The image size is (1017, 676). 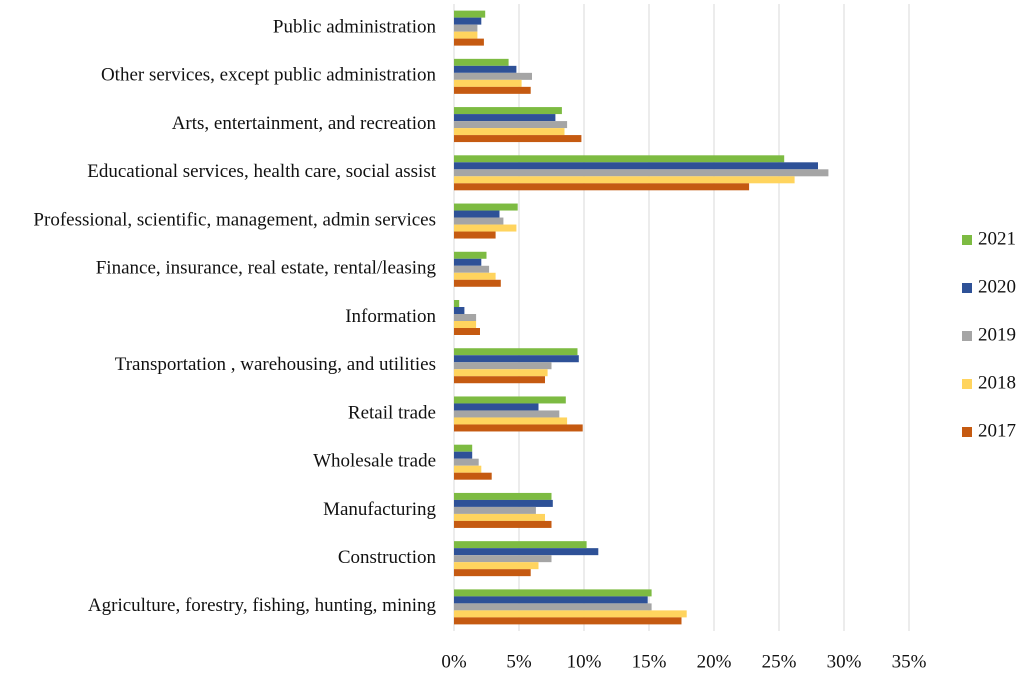 I want to click on x-tick-label: 10%, so click(x=584, y=661).